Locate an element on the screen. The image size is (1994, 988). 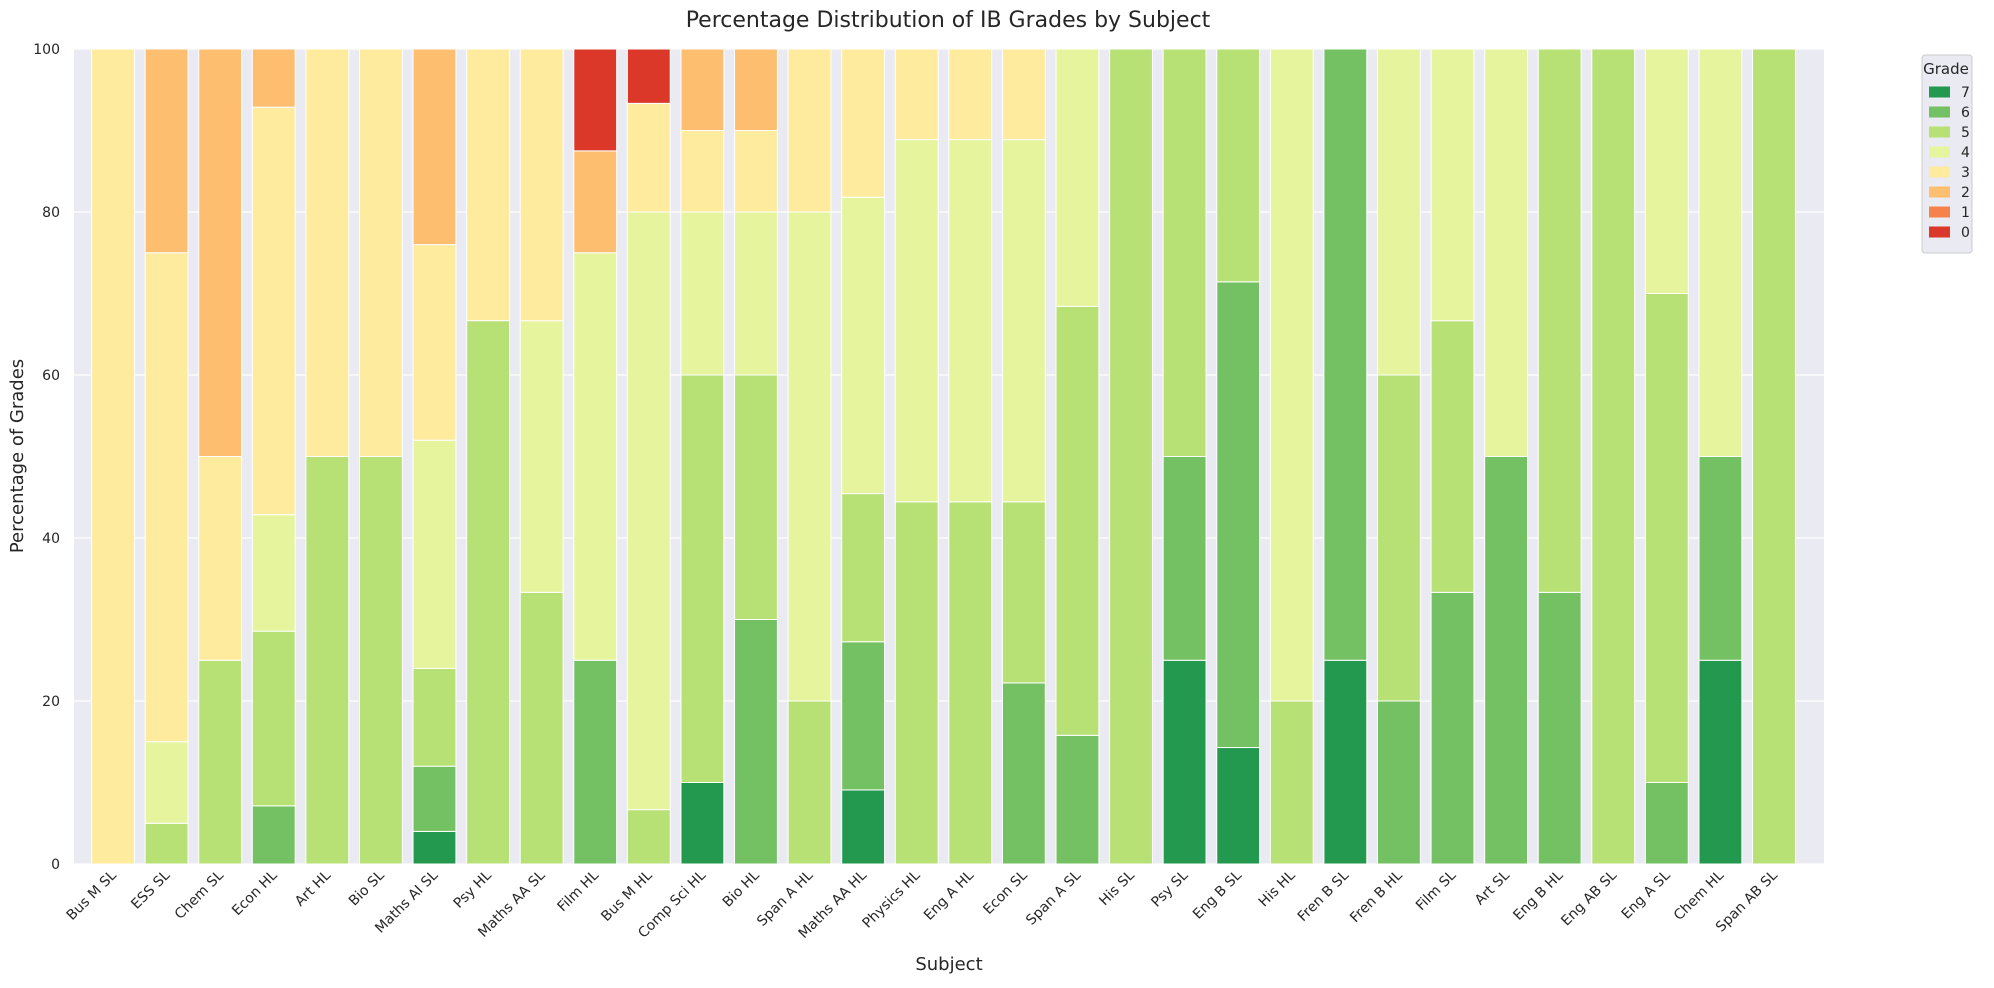
x-tick-label: Bio SL is located at coordinates (367, 888).